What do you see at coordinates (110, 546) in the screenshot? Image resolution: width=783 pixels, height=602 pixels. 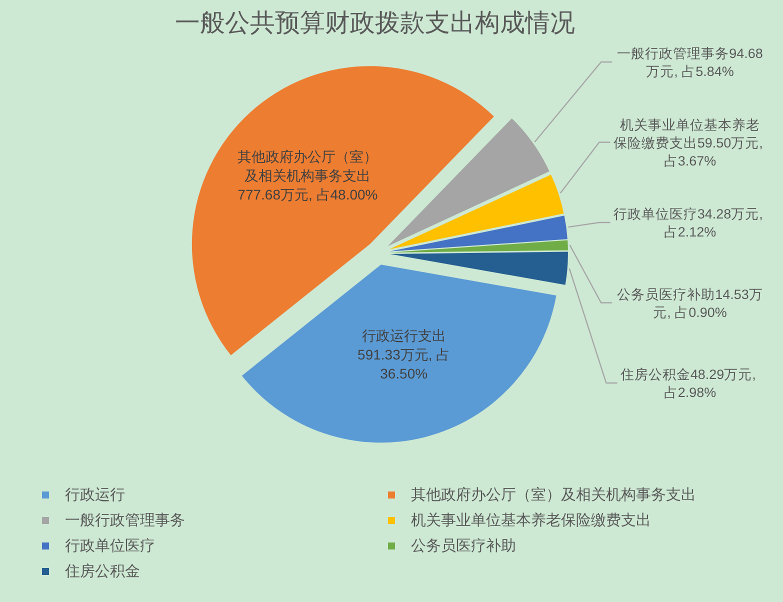 I see `legend-label: 行政单位医疗` at bounding box center [110, 546].